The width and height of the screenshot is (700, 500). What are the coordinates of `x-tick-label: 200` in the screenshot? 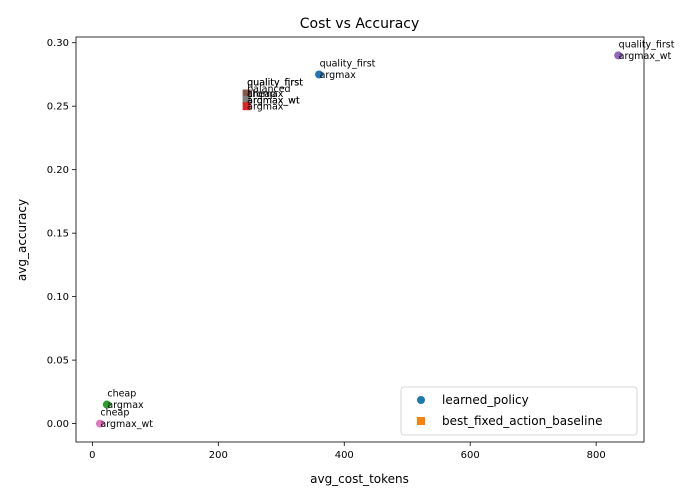 It's located at (218, 455).